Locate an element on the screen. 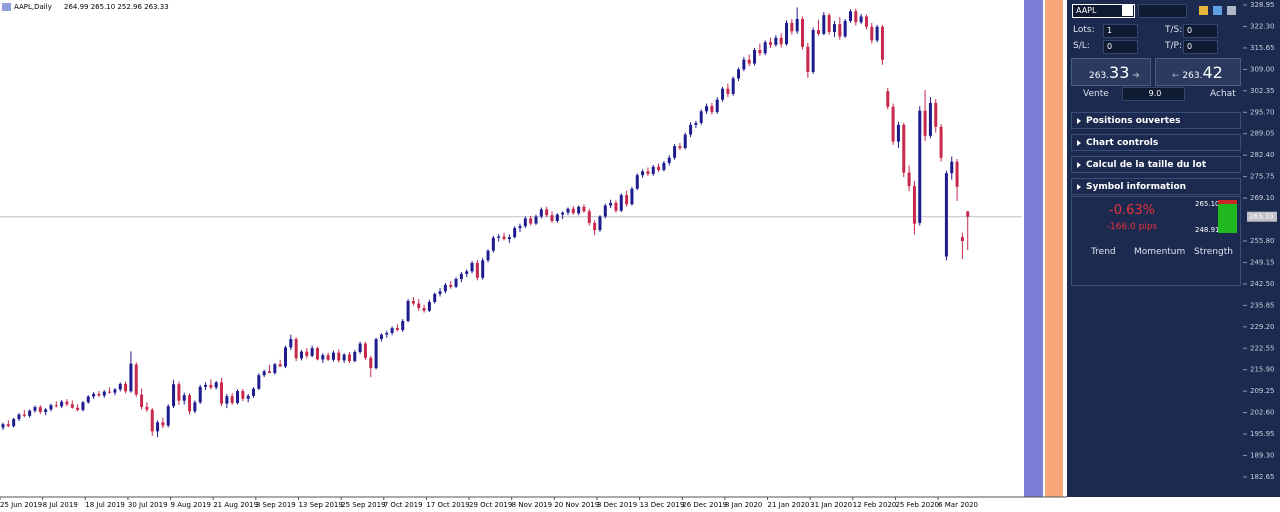  lots-input: 1 is located at coordinates (1120, 31).